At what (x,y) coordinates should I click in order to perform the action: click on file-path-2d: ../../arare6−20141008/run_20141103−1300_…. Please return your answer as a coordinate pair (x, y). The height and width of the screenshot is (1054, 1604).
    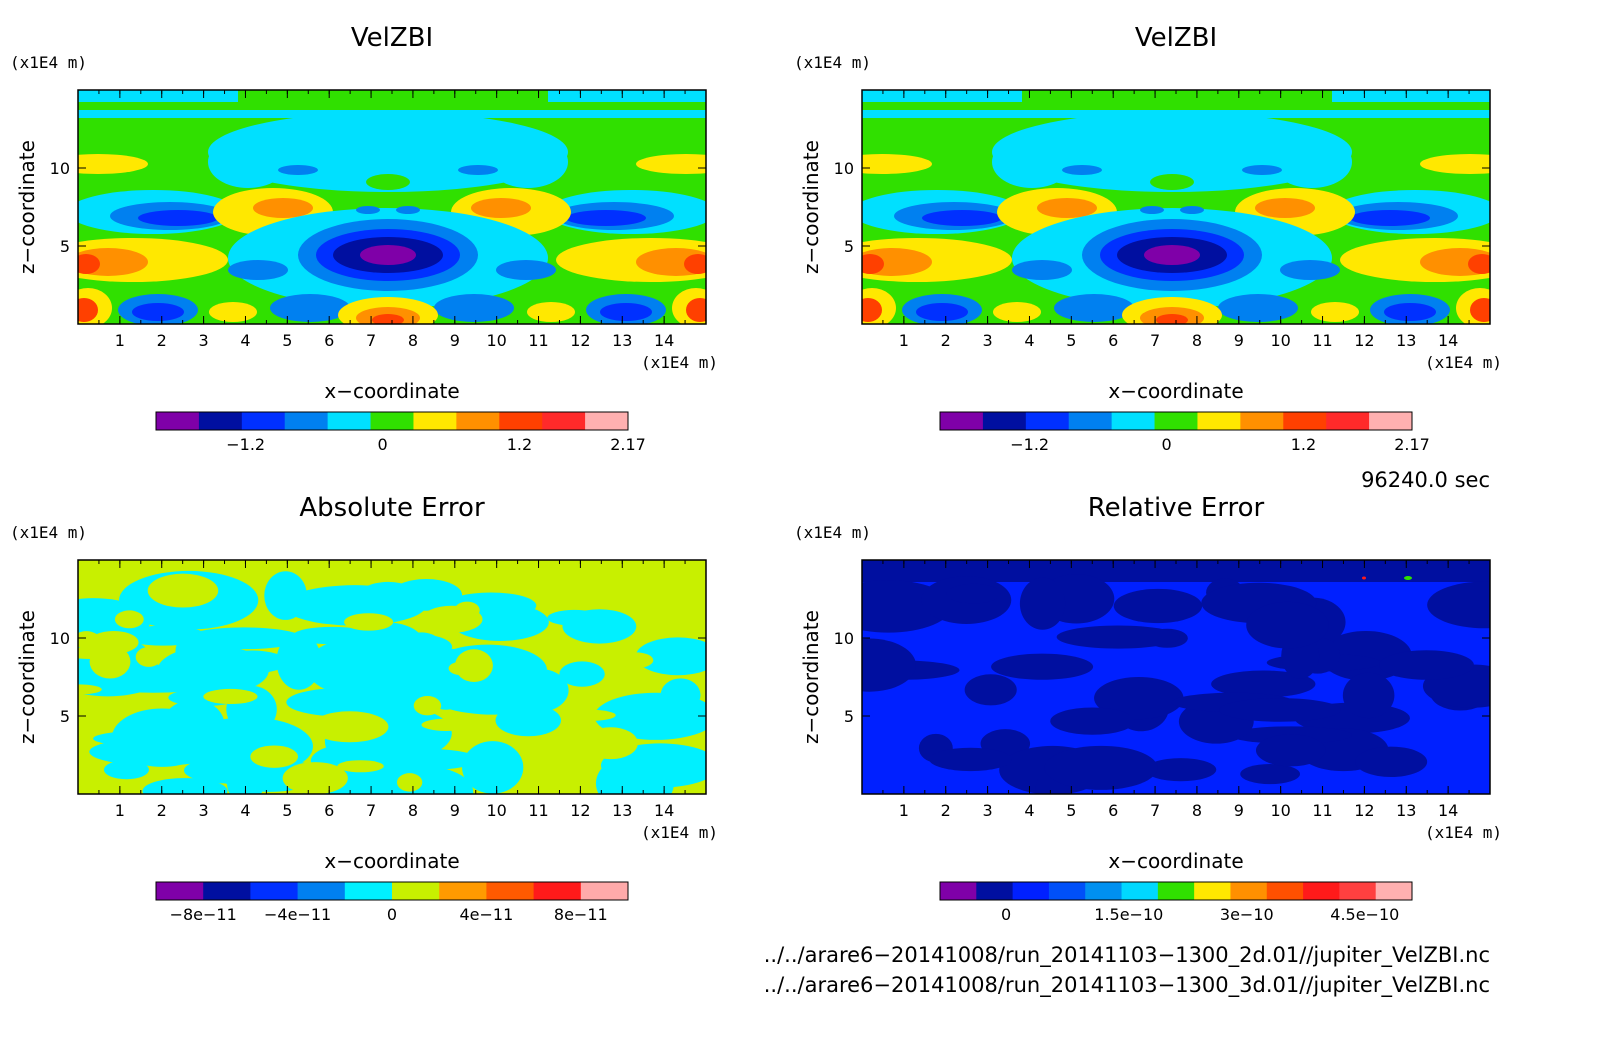
    Looking at the image, I should click on (1127, 955).